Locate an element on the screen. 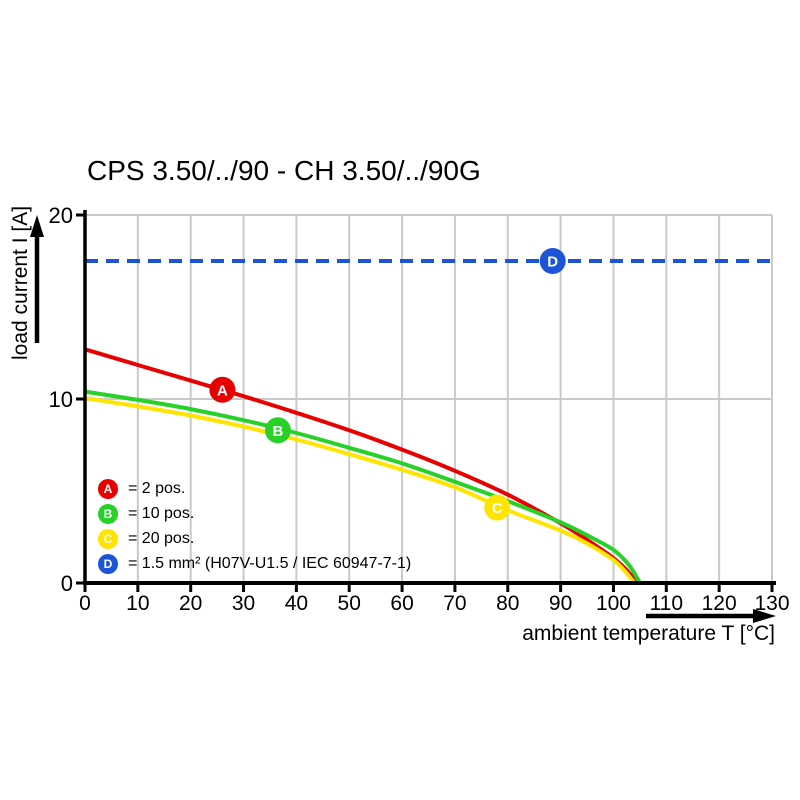 The height and width of the screenshot is (800, 800). x-tick-label-30: 30 is located at coordinates (243, 603).